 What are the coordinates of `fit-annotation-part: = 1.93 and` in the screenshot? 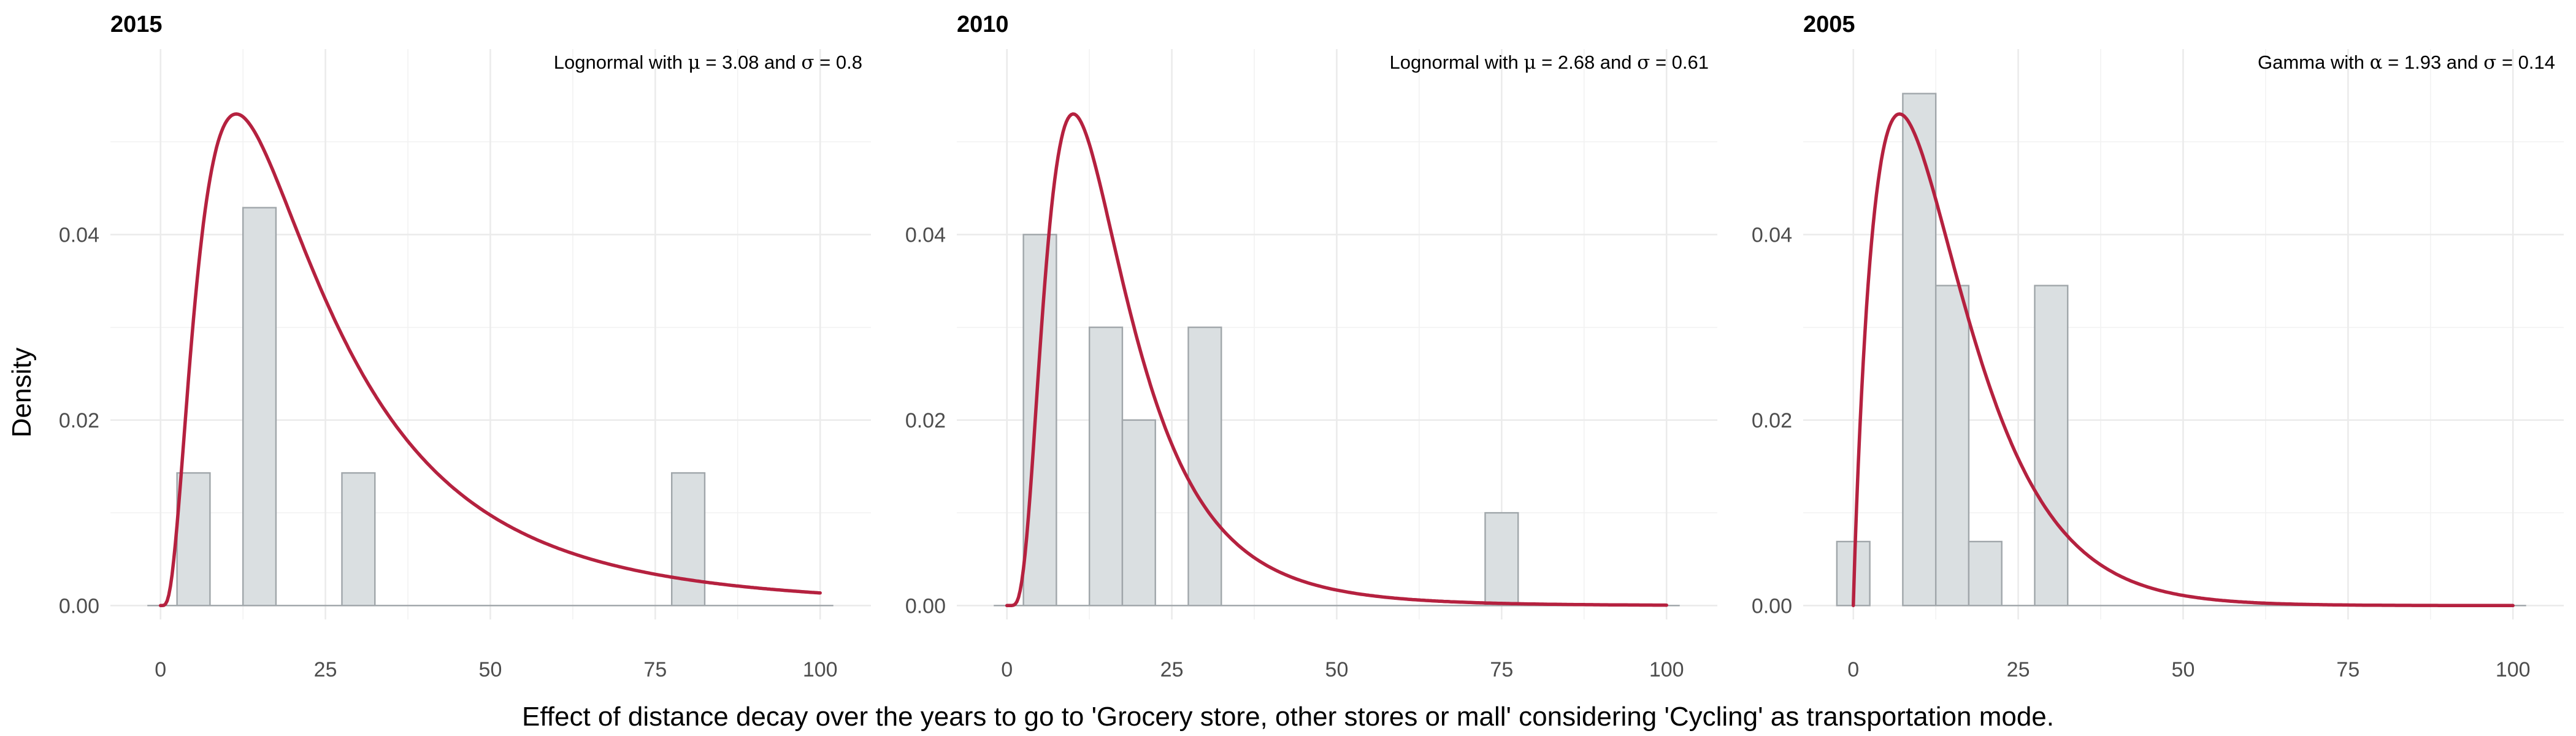 It's located at (2433, 62).